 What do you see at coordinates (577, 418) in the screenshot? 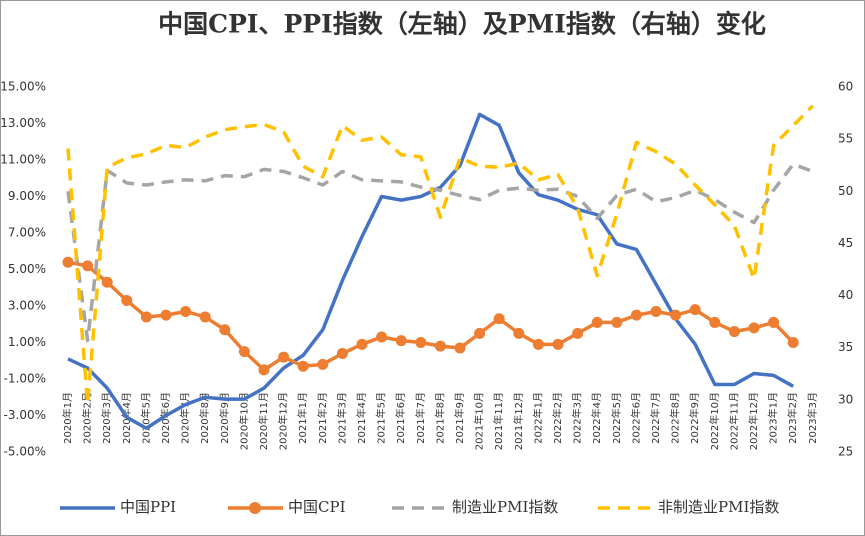
I see `x-tick-label: 2022年3月` at bounding box center [577, 418].